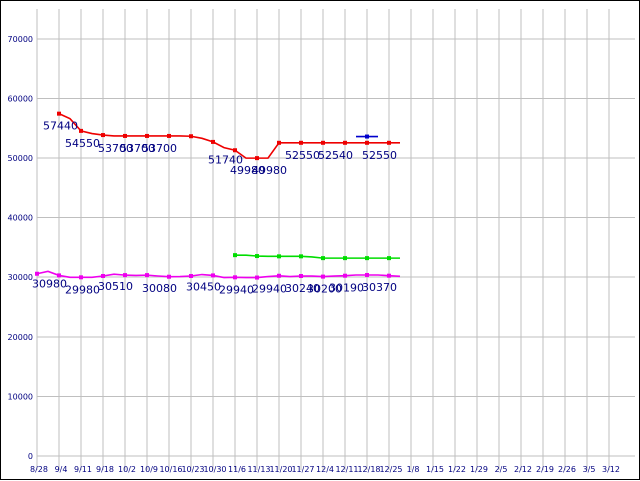 Image resolution: width=640 pixels, height=481 pixels. Describe the element at coordinates (60, 126) in the screenshot. I see `data-point-label: 57440` at that location.